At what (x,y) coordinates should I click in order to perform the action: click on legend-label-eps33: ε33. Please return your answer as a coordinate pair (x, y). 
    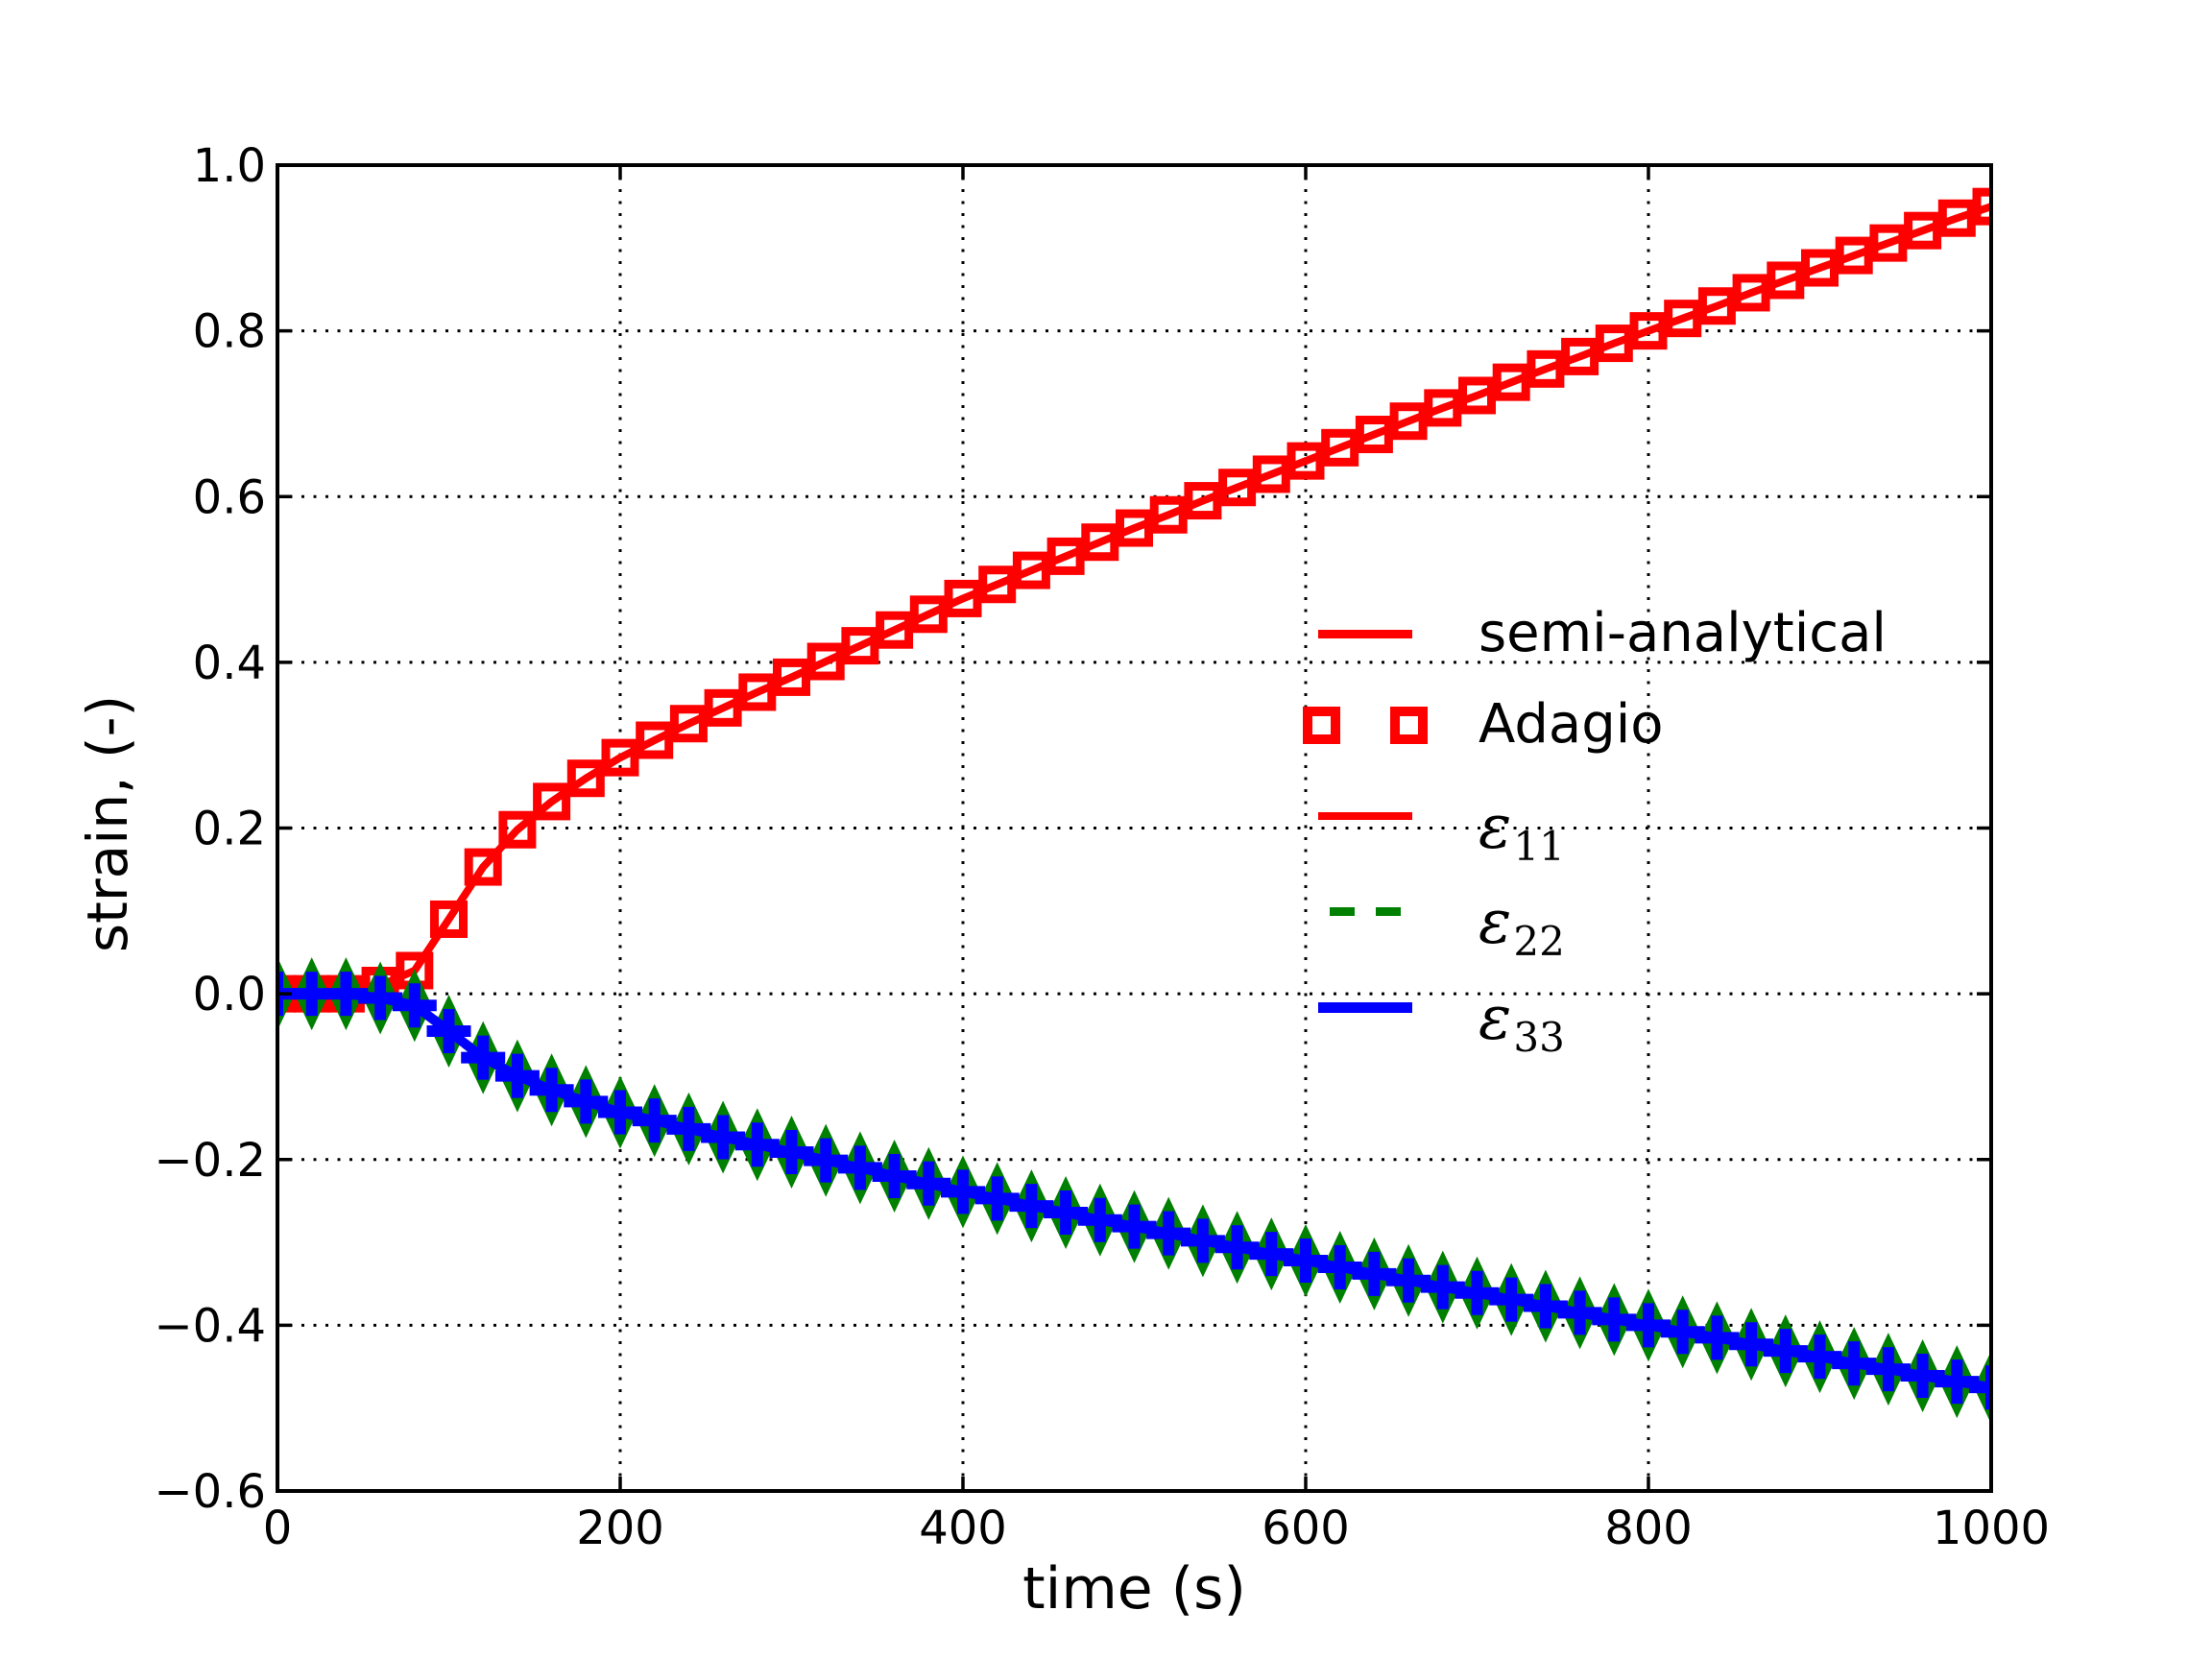
    Looking at the image, I should click on (1522, 1023).